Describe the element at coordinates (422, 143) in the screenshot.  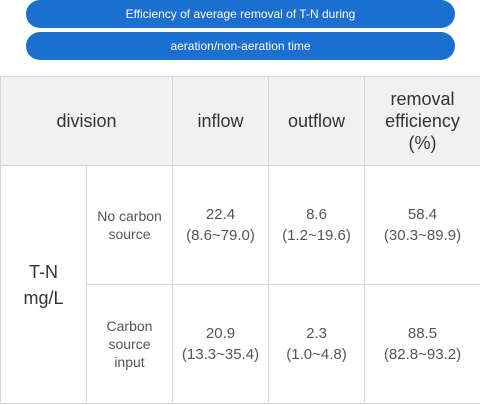
I see `header-removal-line-3: (%)` at that location.